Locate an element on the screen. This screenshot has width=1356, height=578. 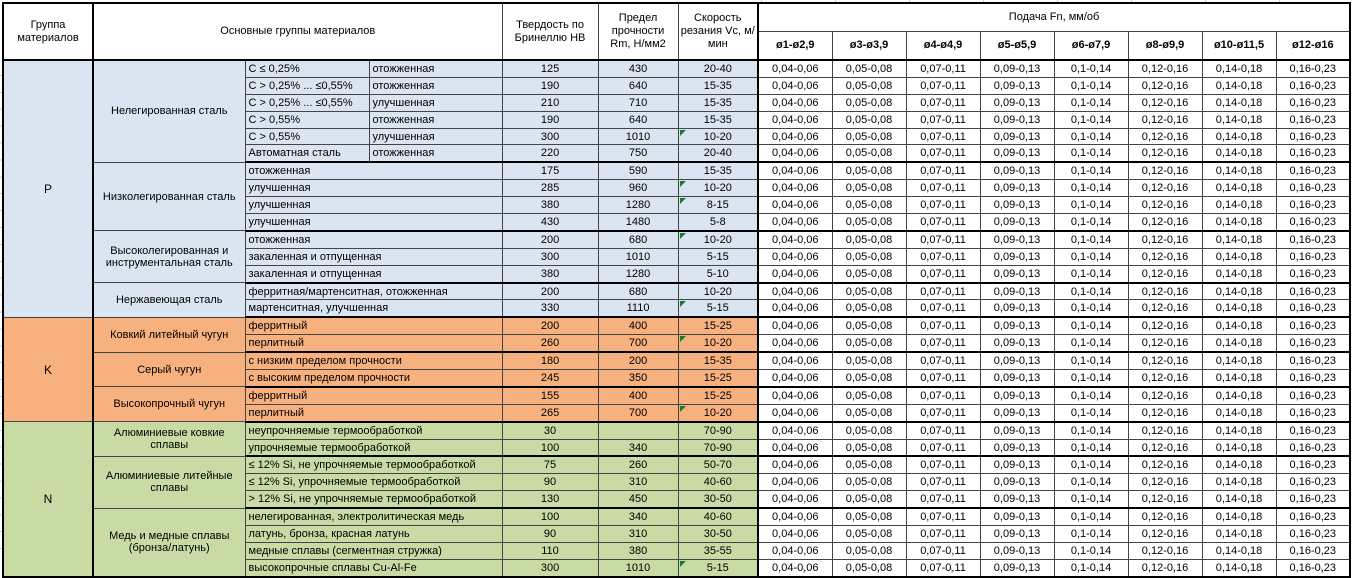
material-subgroup-name: Серый чугун is located at coordinates (169, 369).